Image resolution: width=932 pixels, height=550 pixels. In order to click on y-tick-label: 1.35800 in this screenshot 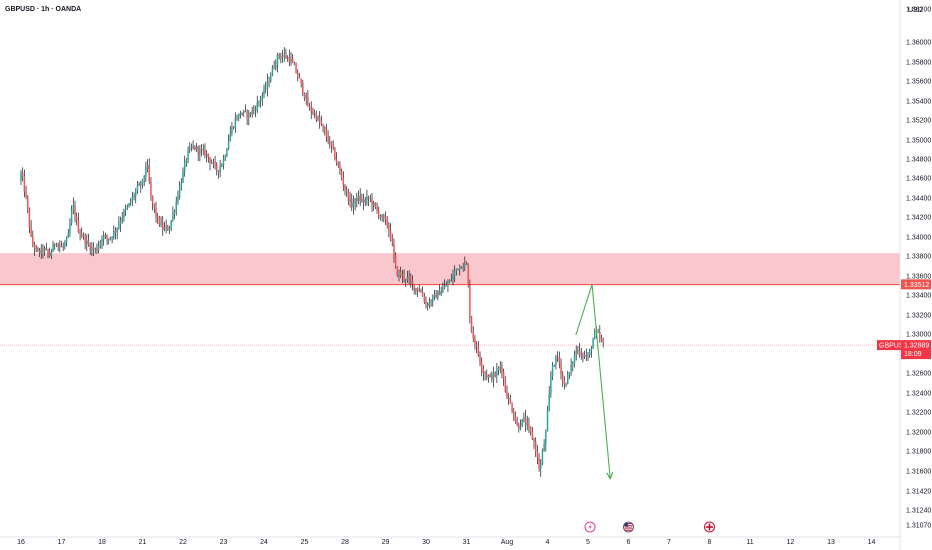, I will do `click(918, 63)`.